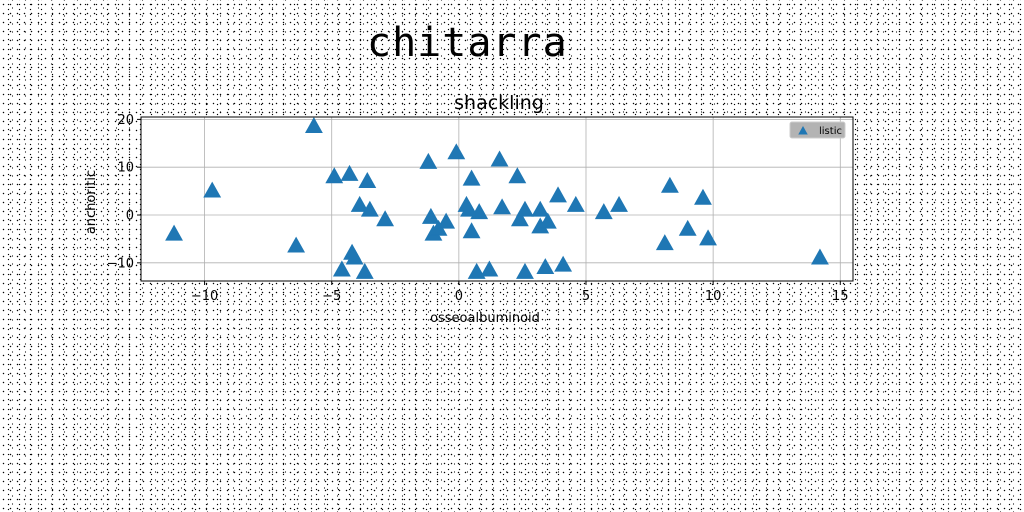  What do you see at coordinates (817, 130) in the screenshot?
I see `legend: listic` at bounding box center [817, 130].